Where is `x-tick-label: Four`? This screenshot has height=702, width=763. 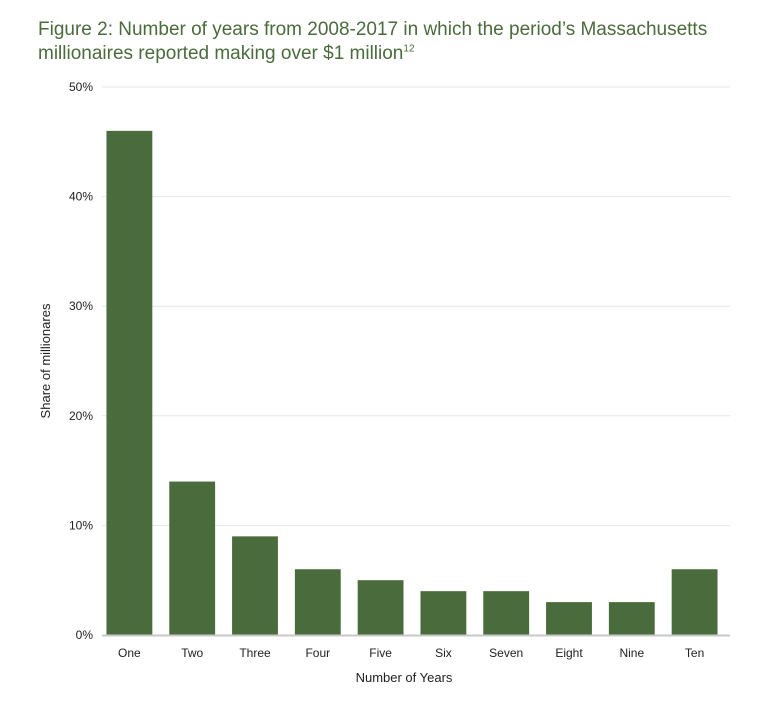 x-tick-label: Four is located at coordinates (317, 653).